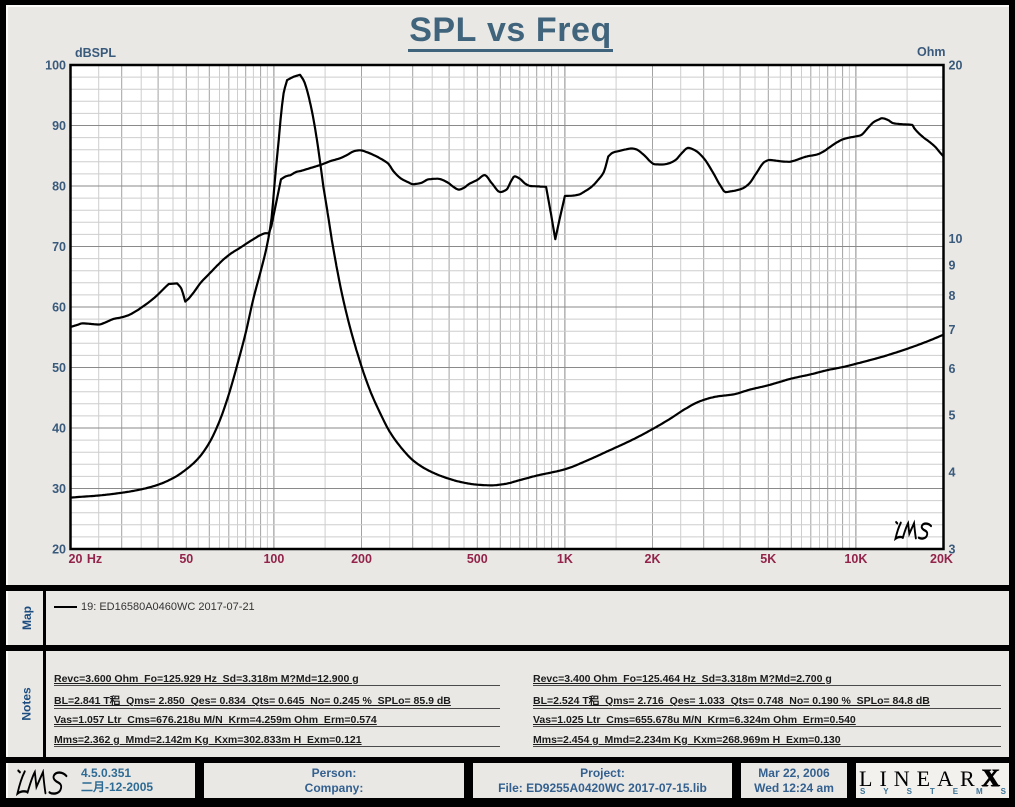  What do you see at coordinates (94, 559) in the screenshot?
I see `svg-text: Hz` at bounding box center [94, 559].